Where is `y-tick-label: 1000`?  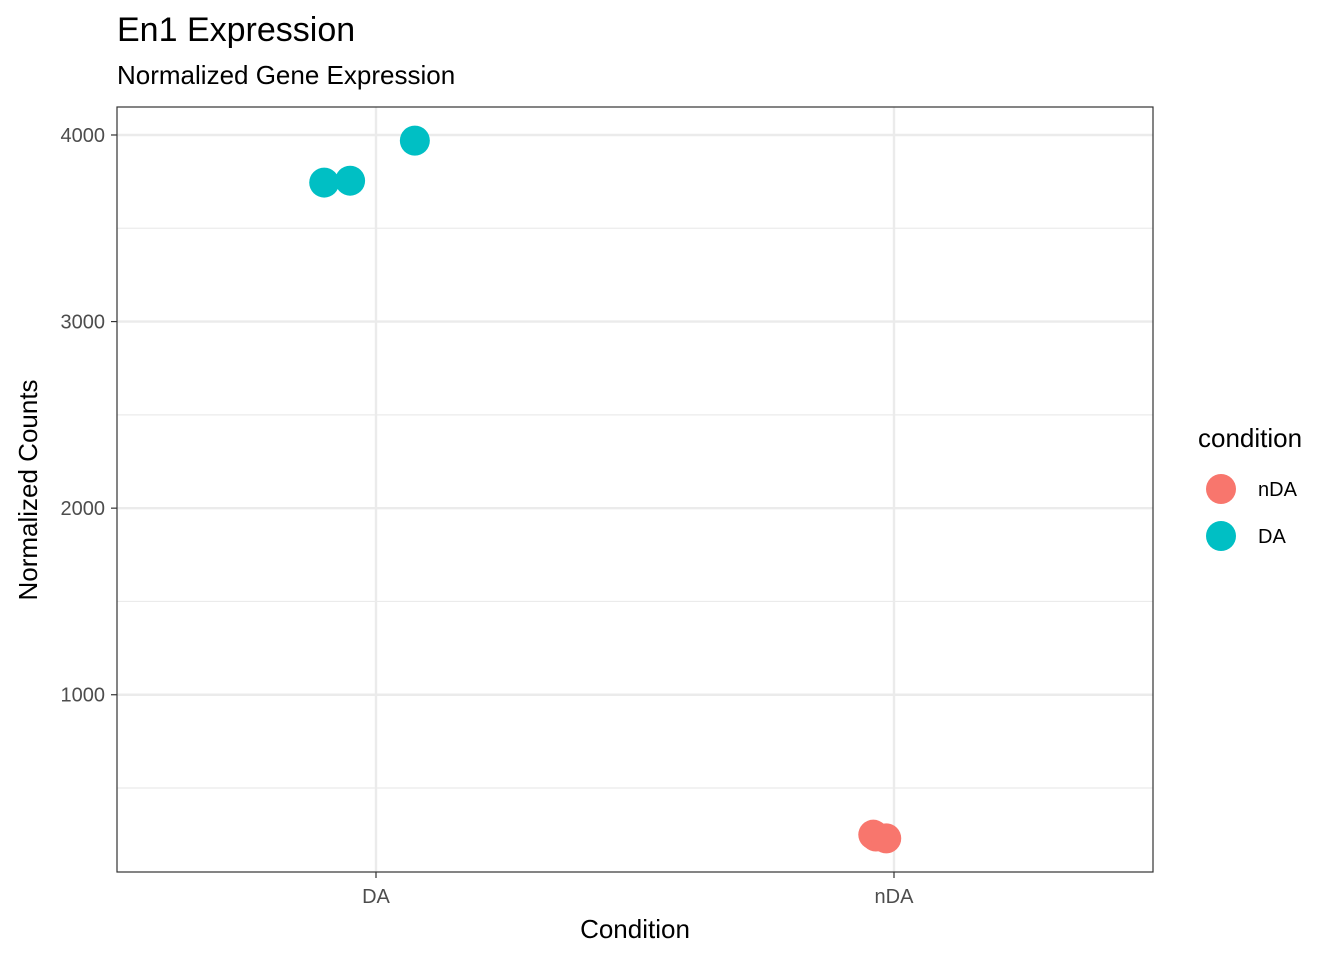 y-tick-label: 1000 is located at coordinates (83, 696).